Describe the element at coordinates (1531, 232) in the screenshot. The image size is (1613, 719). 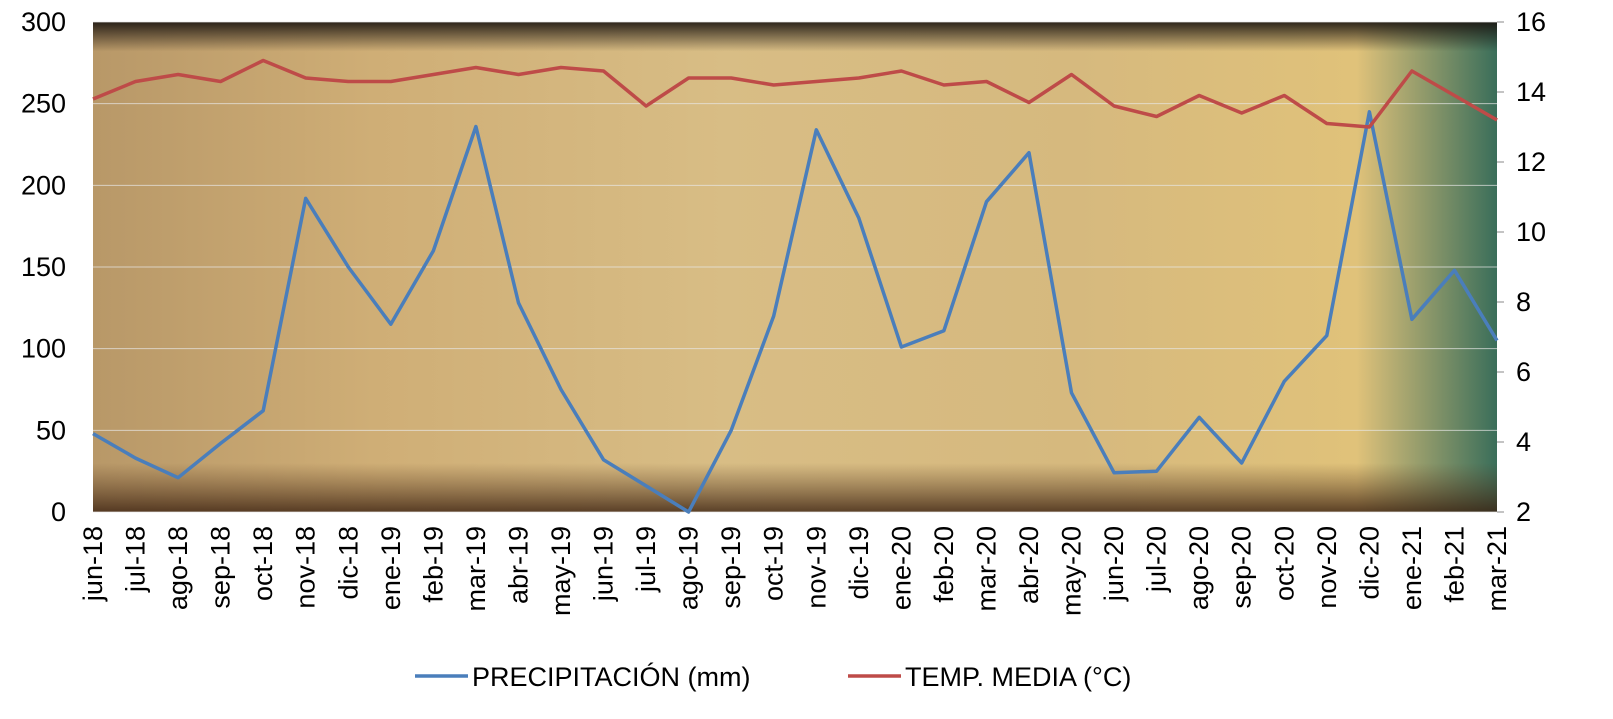
I see `y2-tick-label: 10` at that location.